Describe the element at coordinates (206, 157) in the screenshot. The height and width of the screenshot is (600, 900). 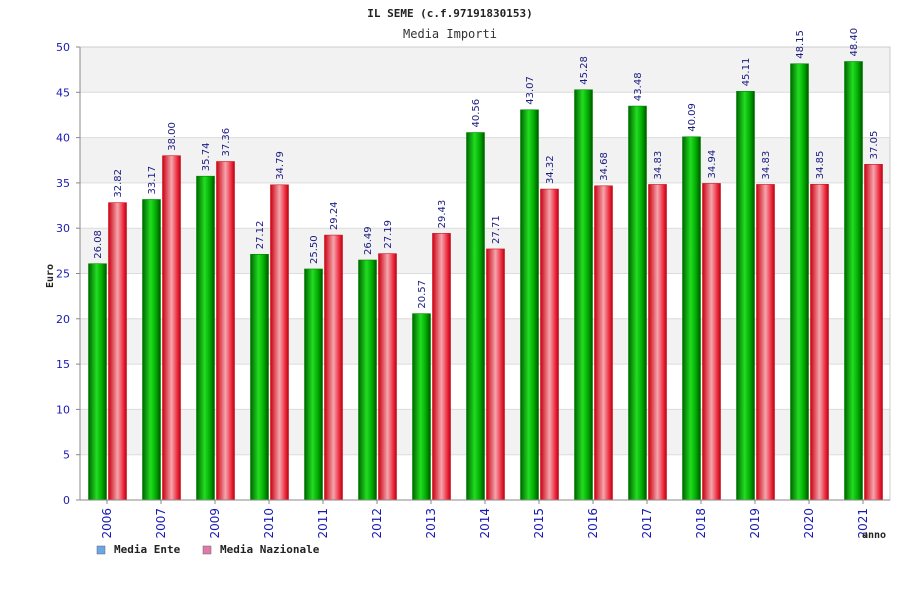
I see `data-label: 35.74` at that location.